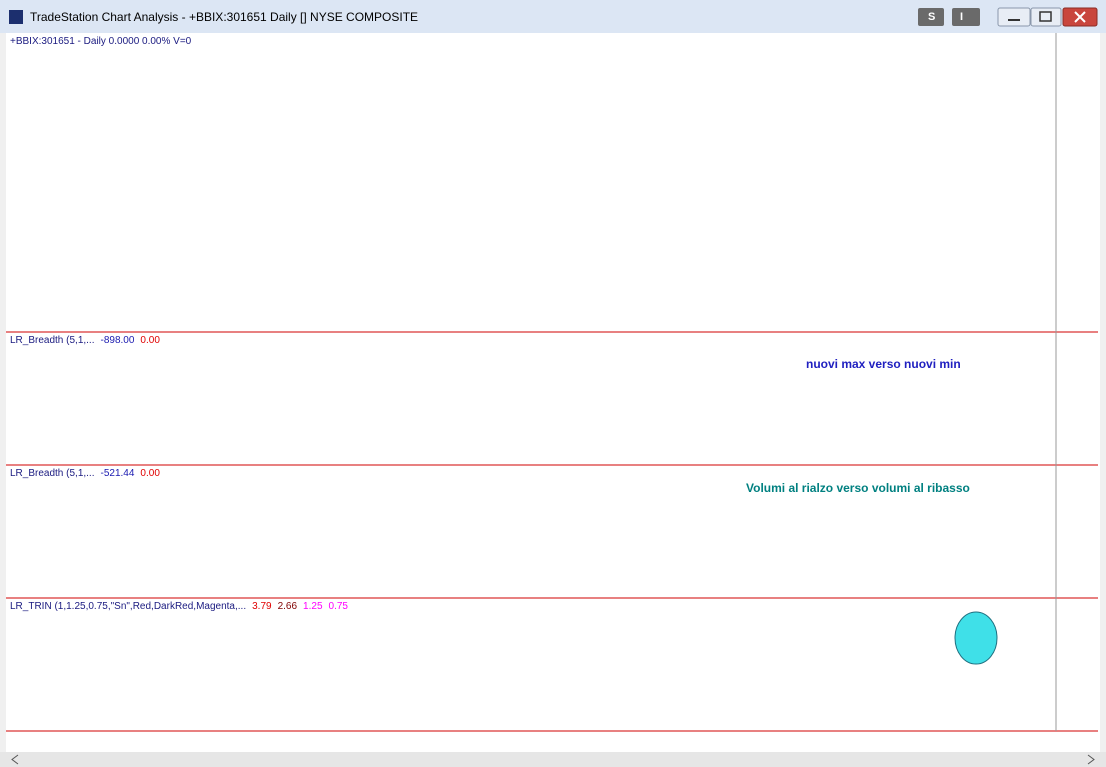  What do you see at coordinates (118, 473) in the screenshot?
I see `header-value: -521.44` at bounding box center [118, 473].